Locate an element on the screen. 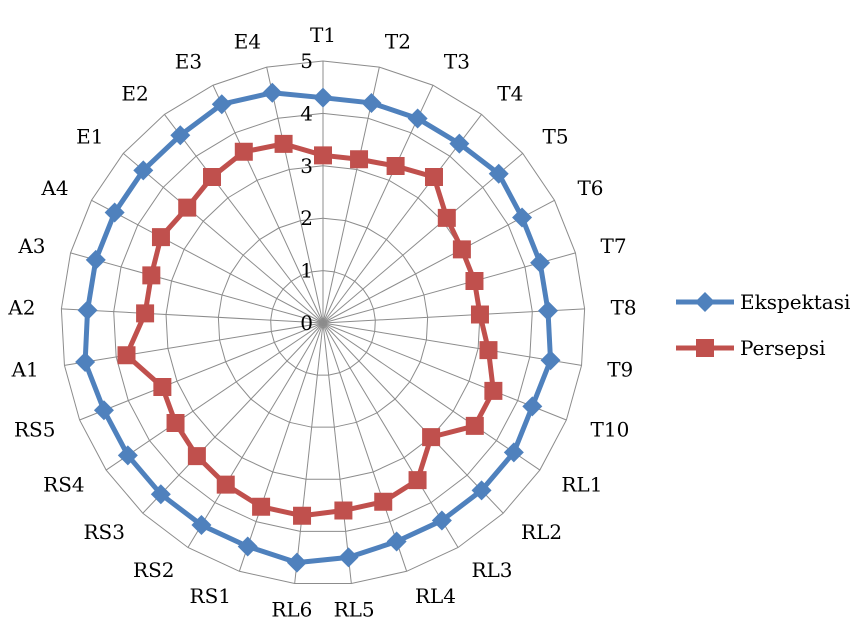 This screenshot has width=864, height=618. category-label-RL4: RL4 is located at coordinates (435, 596).